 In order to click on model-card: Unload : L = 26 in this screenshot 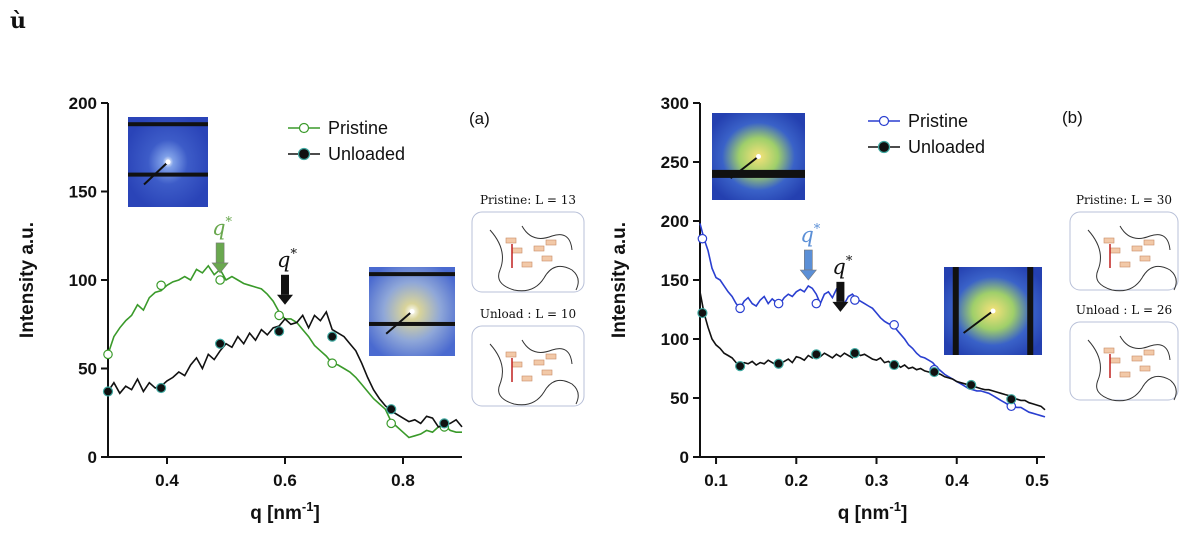, I will do `click(1124, 352)`.